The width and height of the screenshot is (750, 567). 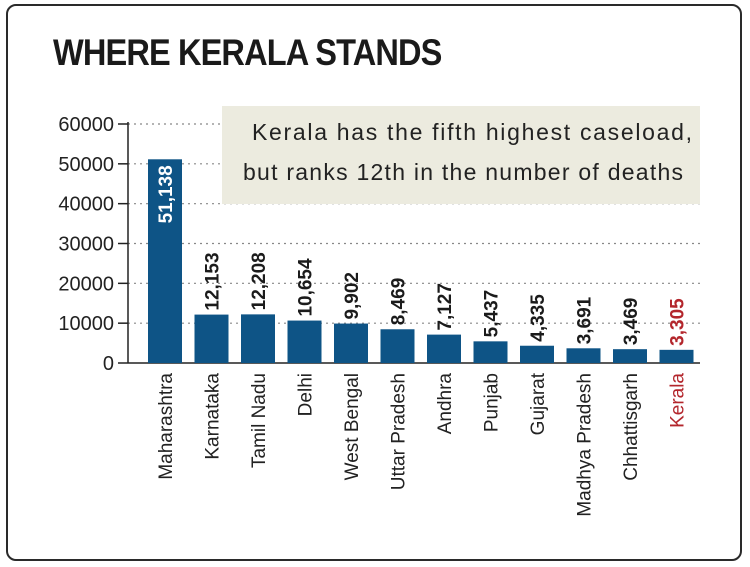 What do you see at coordinates (304, 341) in the screenshot?
I see `bar-delhi` at bounding box center [304, 341].